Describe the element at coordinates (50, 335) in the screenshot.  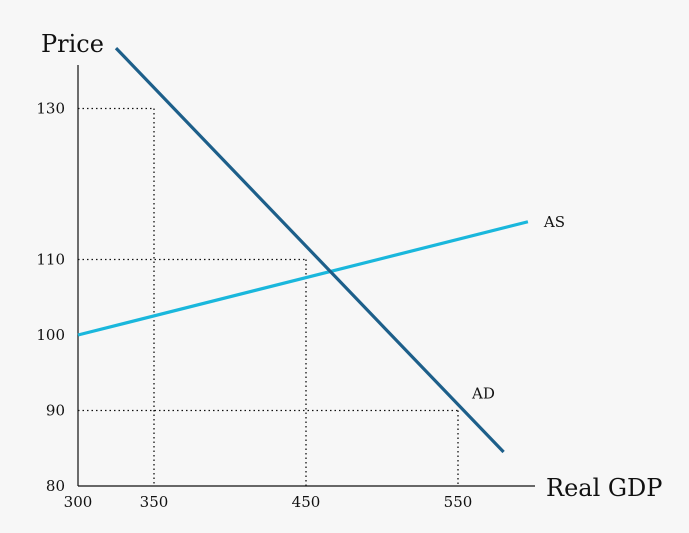
I see `y-tick-label-100: 100` at that location.